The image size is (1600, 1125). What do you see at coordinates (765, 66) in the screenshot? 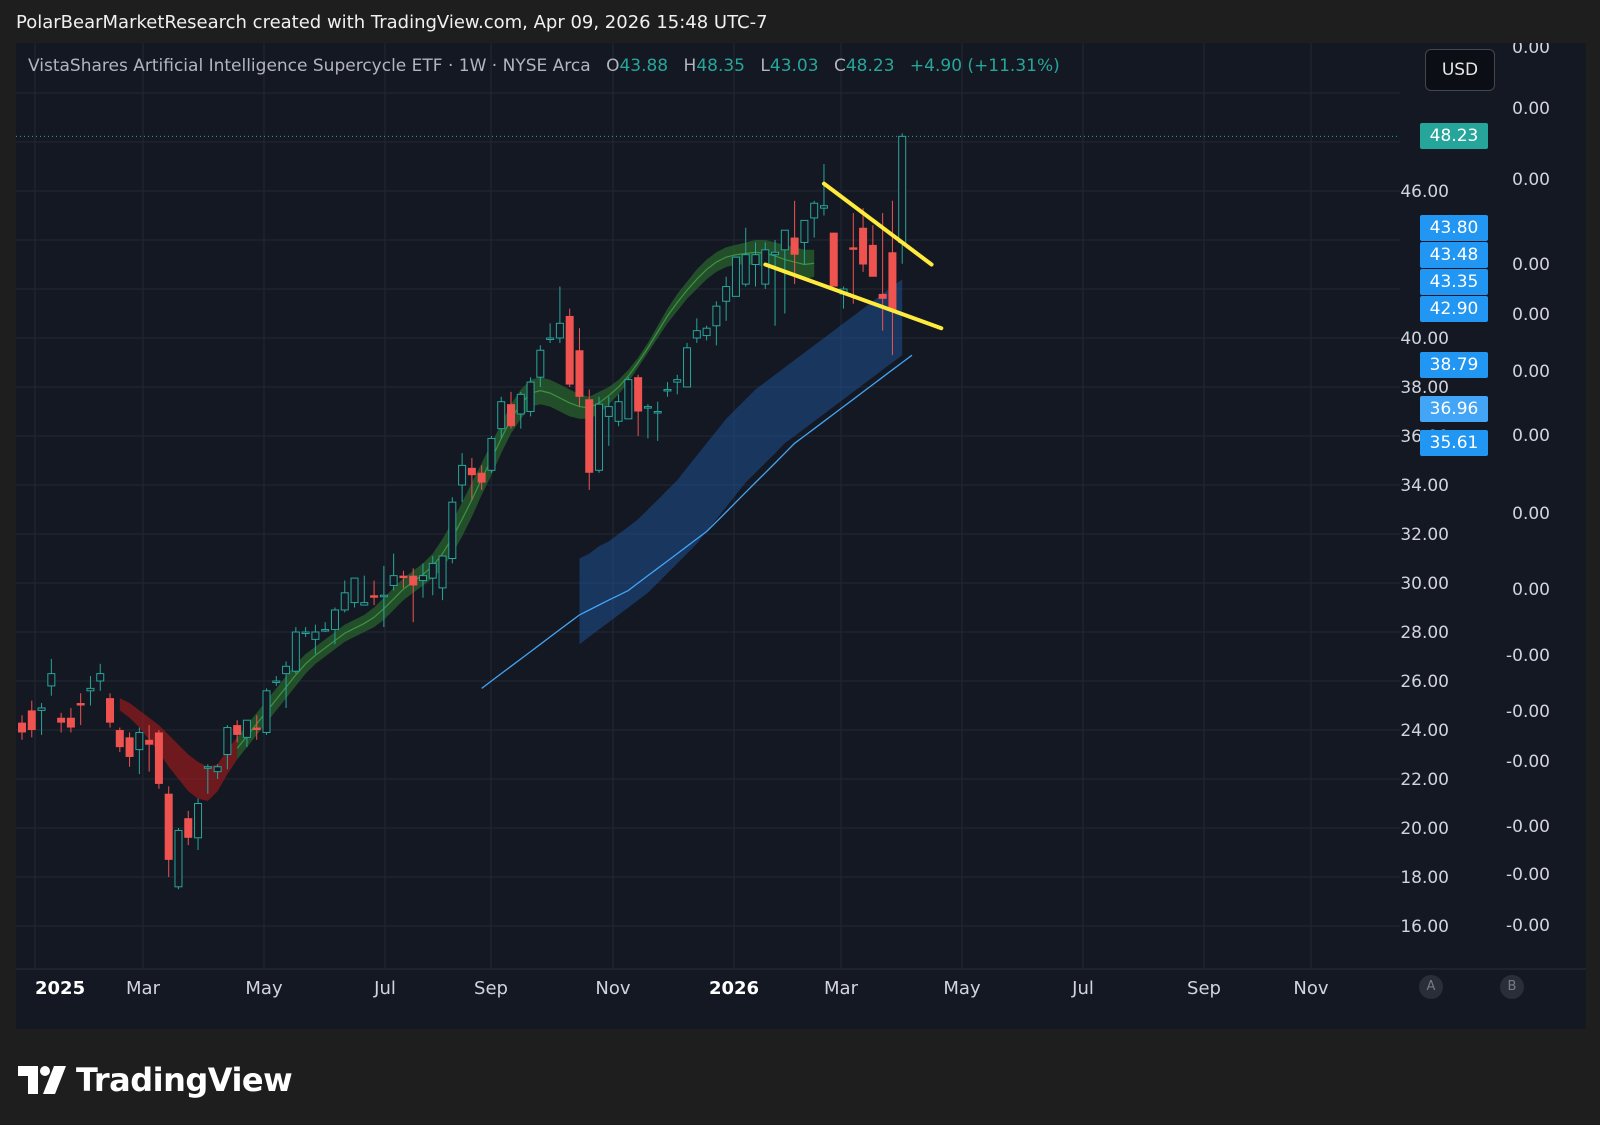
I see `low-label: L` at bounding box center [765, 66].